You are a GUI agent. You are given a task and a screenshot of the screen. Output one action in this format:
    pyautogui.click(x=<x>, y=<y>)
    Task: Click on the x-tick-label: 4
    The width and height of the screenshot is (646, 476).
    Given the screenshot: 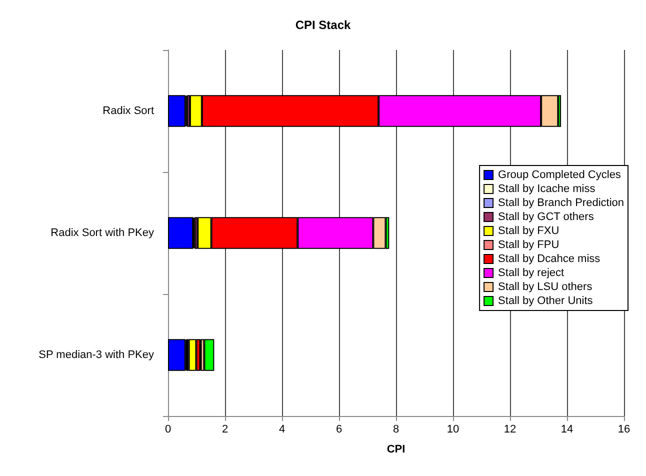 What is the action you would take?
    pyautogui.click(x=282, y=430)
    